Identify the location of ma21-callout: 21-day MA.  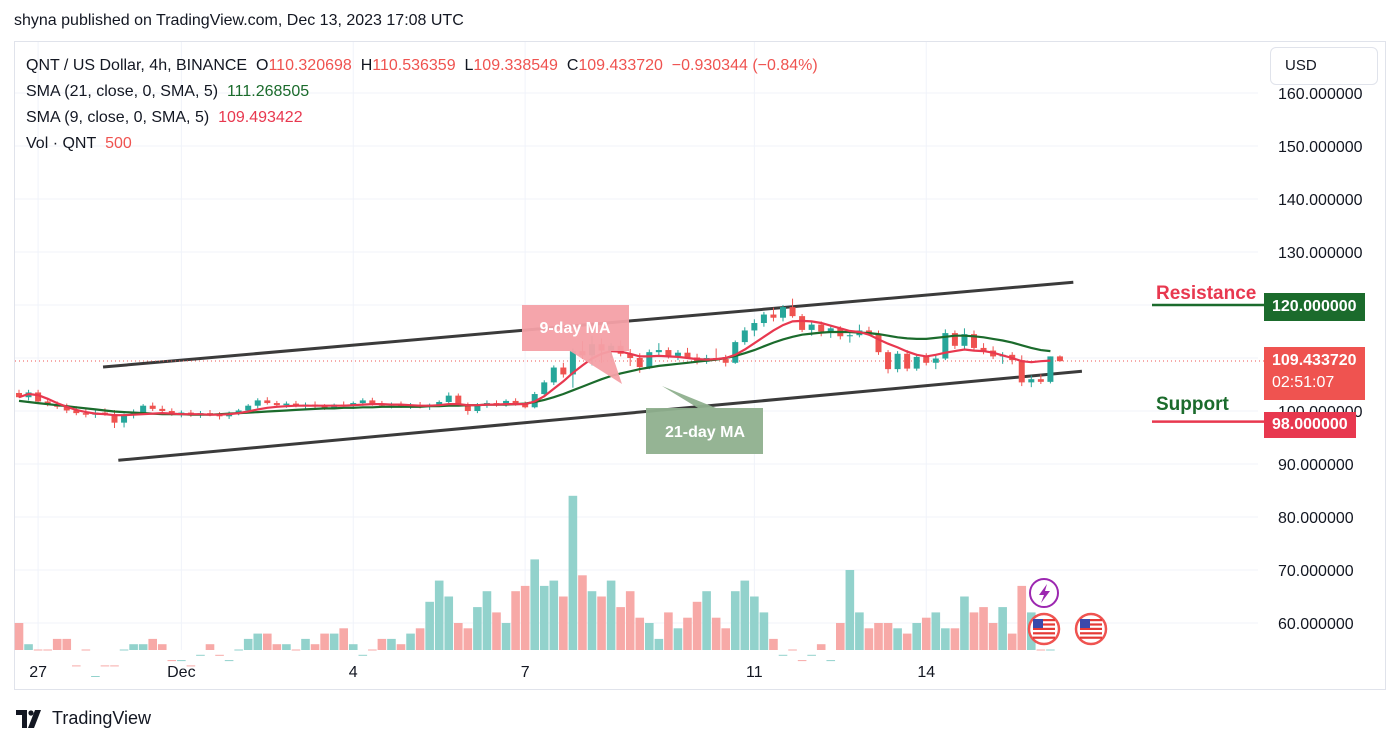
(704, 420).